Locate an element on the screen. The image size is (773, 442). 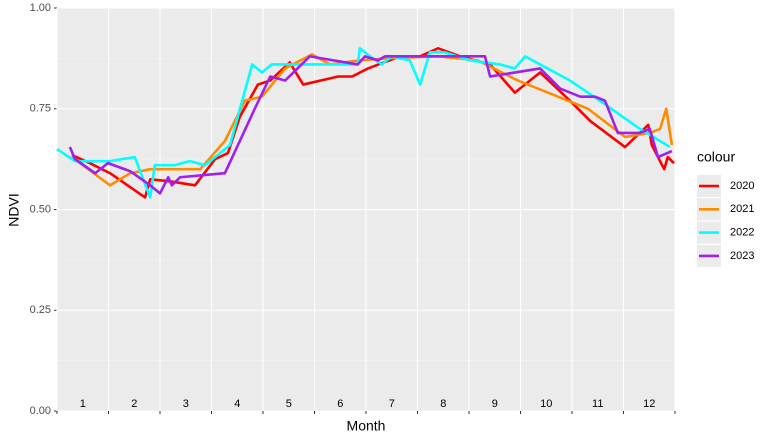
y-tick-label: 0.25 is located at coordinates (40, 310).